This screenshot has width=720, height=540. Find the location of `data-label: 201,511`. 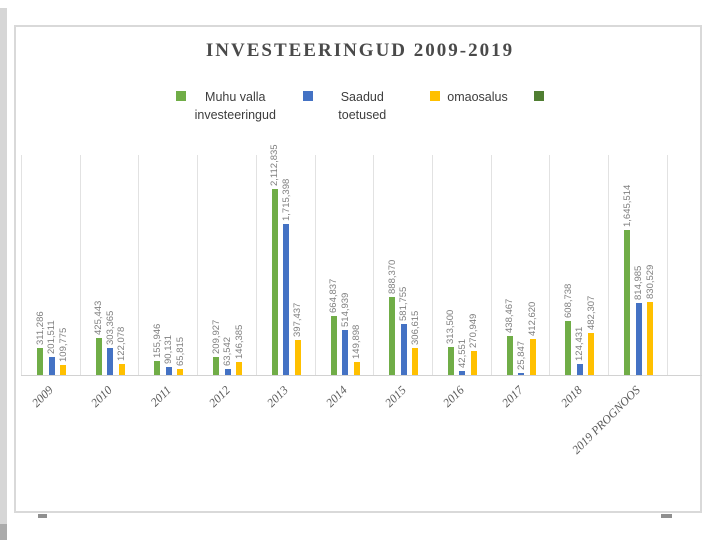

data-label: 201,511 is located at coordinates (51, 337).